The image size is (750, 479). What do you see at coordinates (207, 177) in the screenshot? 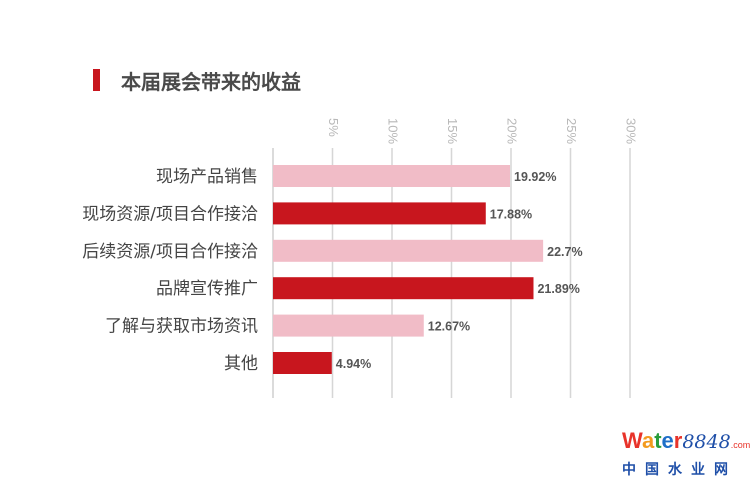
I see `category-label: 现场产品销售` at bounding box center [207, 177].